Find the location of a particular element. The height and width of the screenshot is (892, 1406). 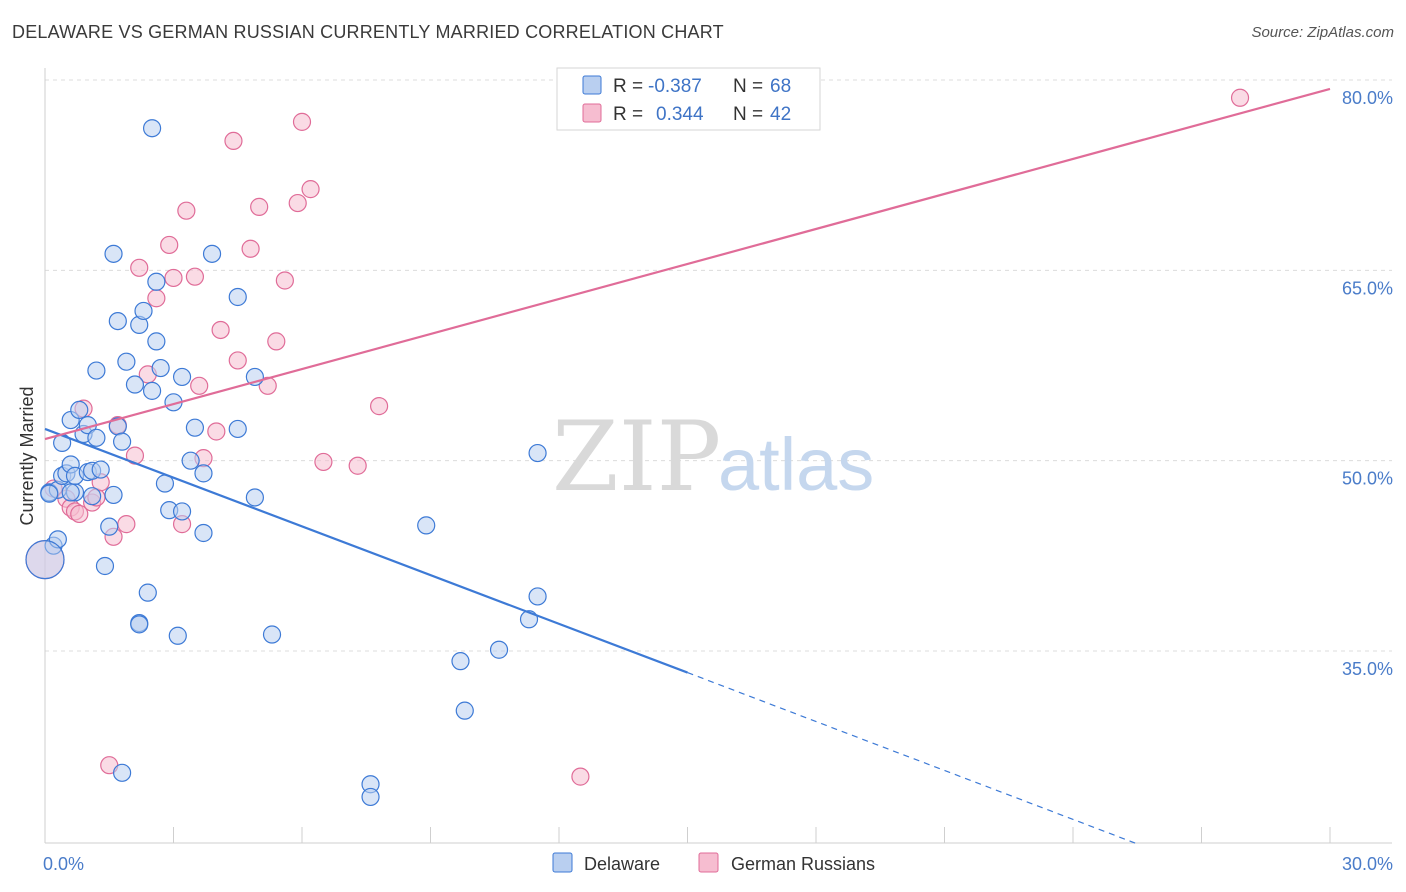

x-tick-labels: 0.0% 30.0% is located at coordinates (718, 864).